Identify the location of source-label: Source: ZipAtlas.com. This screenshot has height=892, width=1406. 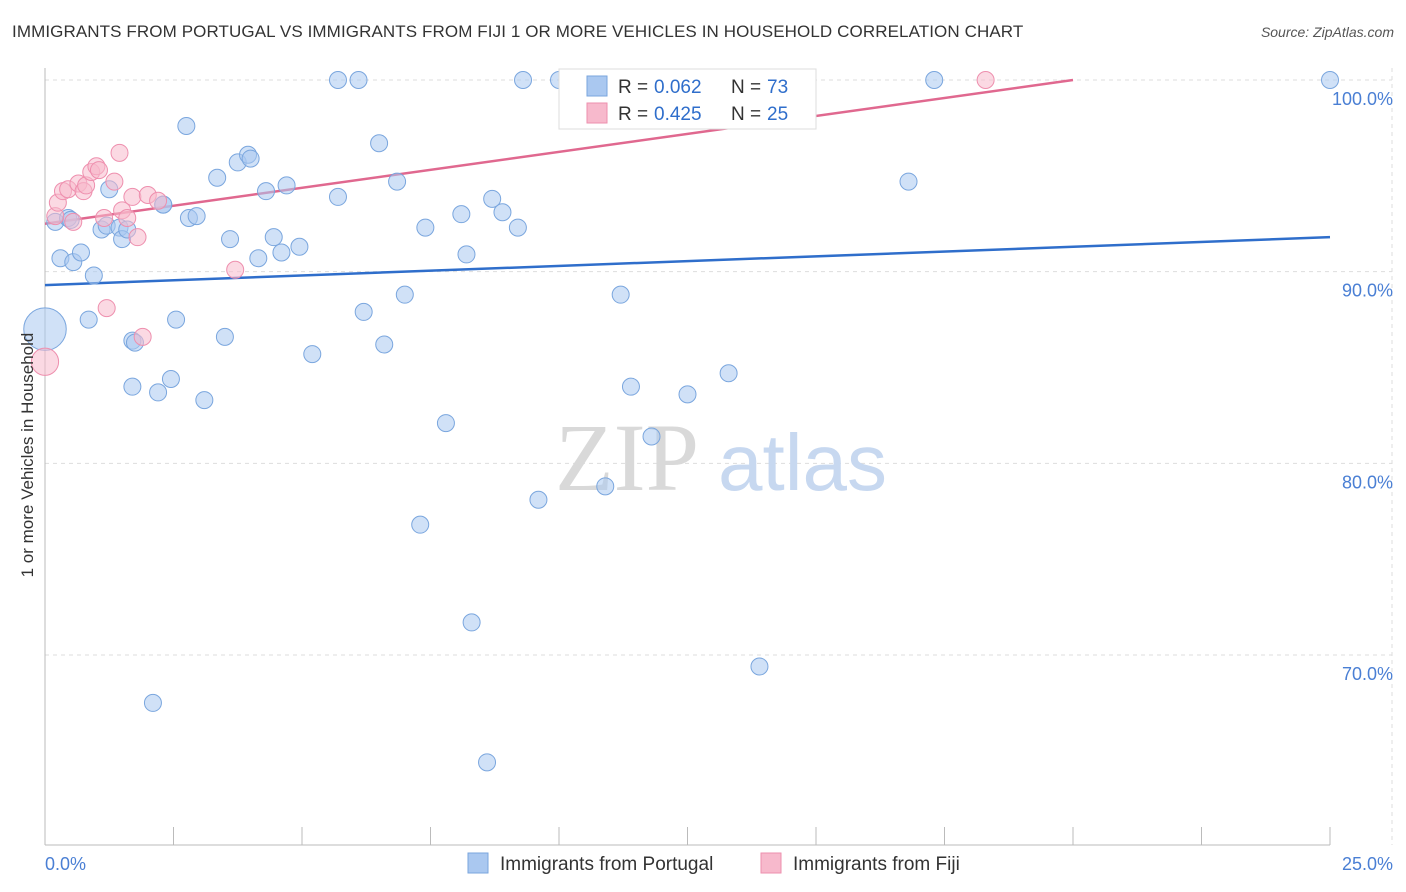
(1327, 32).